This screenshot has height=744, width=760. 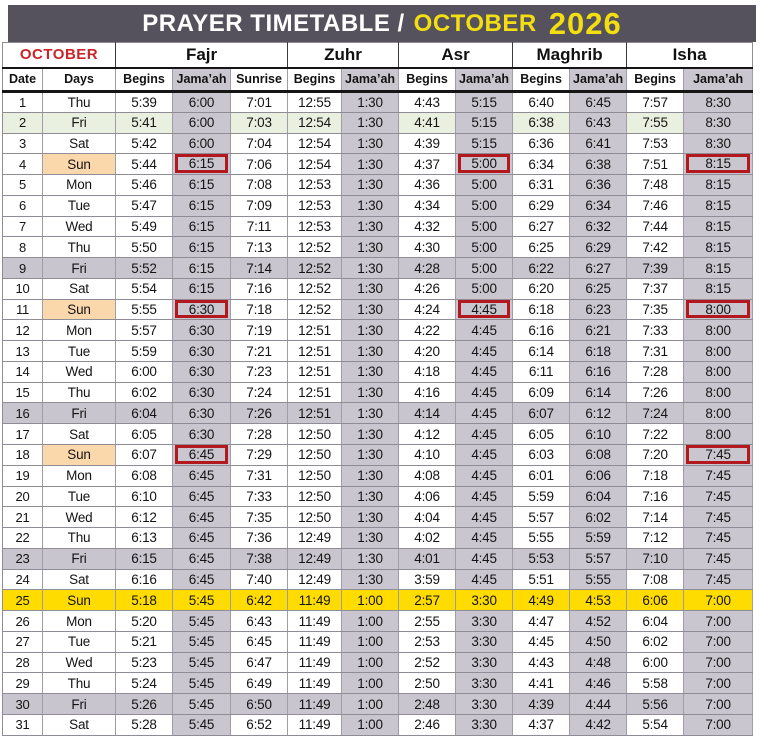 What do you see at coordinates (484, 683) in the screenshot?
I see `cell-asr-jamaah: 3:30` at bounding box center [484, 683].